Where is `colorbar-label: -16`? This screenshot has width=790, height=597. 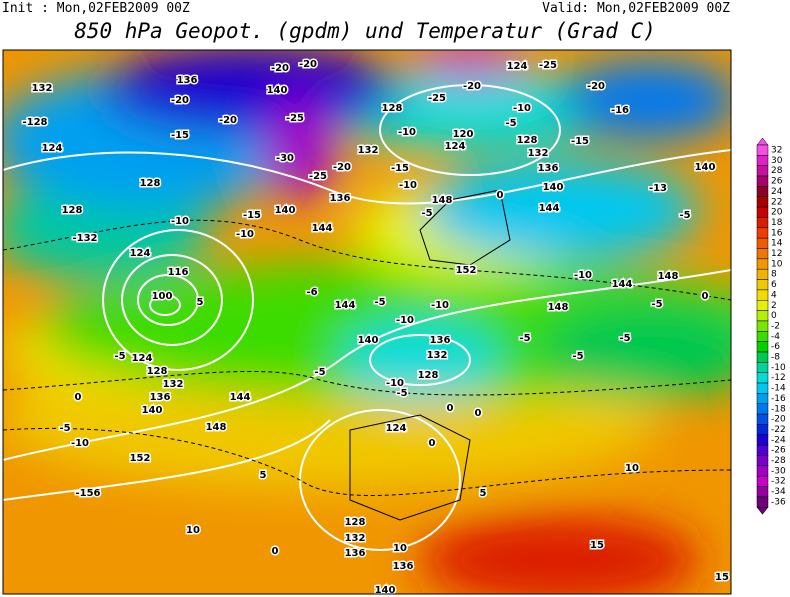
colorbar-label: -16 is located at coordinates (778, 399).